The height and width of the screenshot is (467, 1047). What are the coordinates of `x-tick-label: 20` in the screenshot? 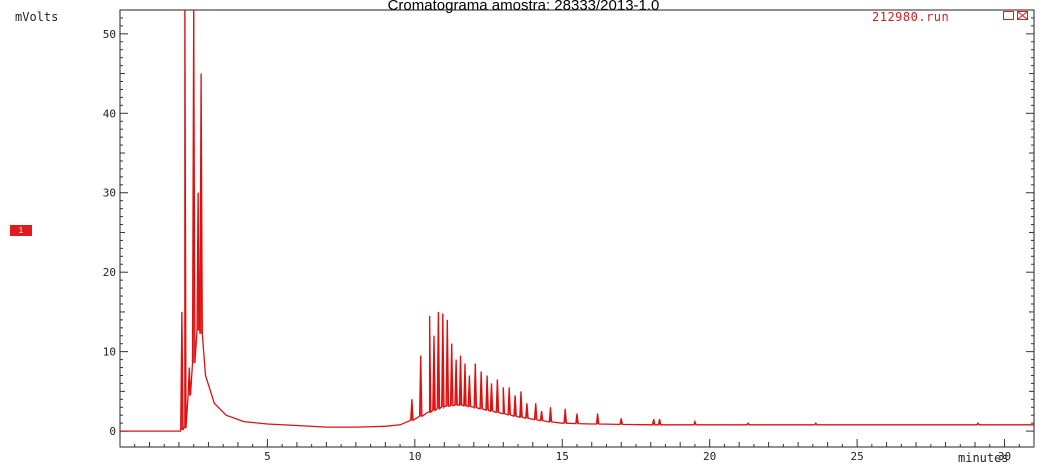 It's located at (709, 456).